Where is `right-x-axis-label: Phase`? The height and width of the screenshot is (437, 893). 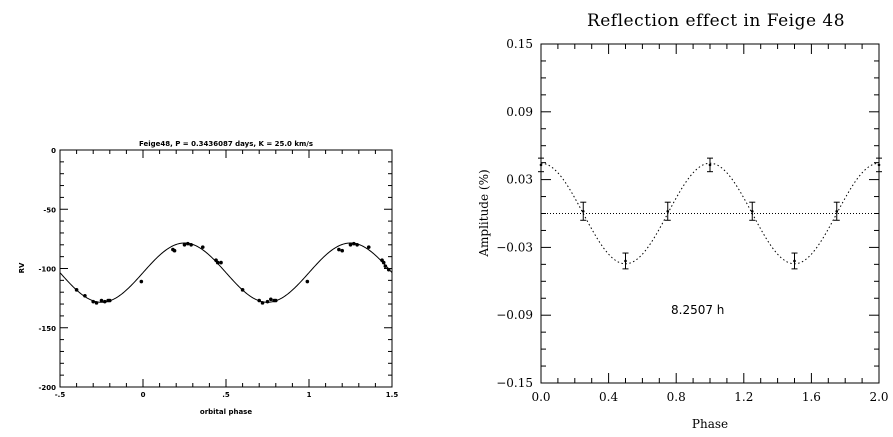
right-x-axis-label: Phase is located at coordinates (710, 424).